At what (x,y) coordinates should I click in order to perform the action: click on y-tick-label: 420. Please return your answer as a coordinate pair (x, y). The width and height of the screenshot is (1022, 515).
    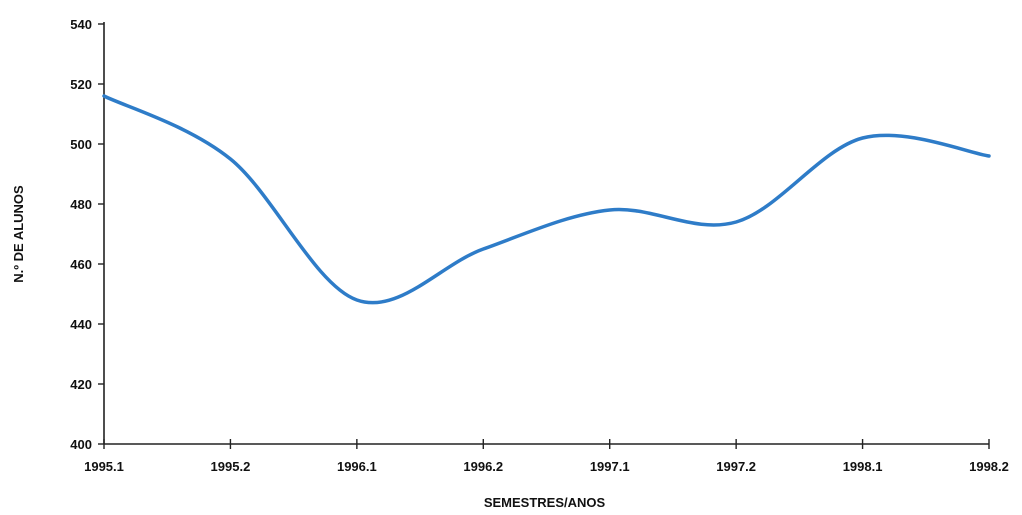
    Looking at the image, I should click on (81, 384).